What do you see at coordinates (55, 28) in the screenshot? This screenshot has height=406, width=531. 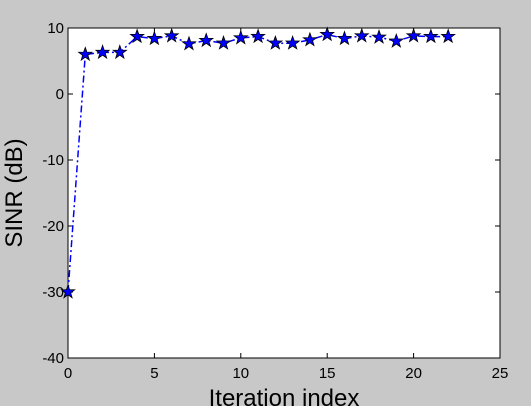 I see `y-tick-label: 10` at bounding box center [55, 28].